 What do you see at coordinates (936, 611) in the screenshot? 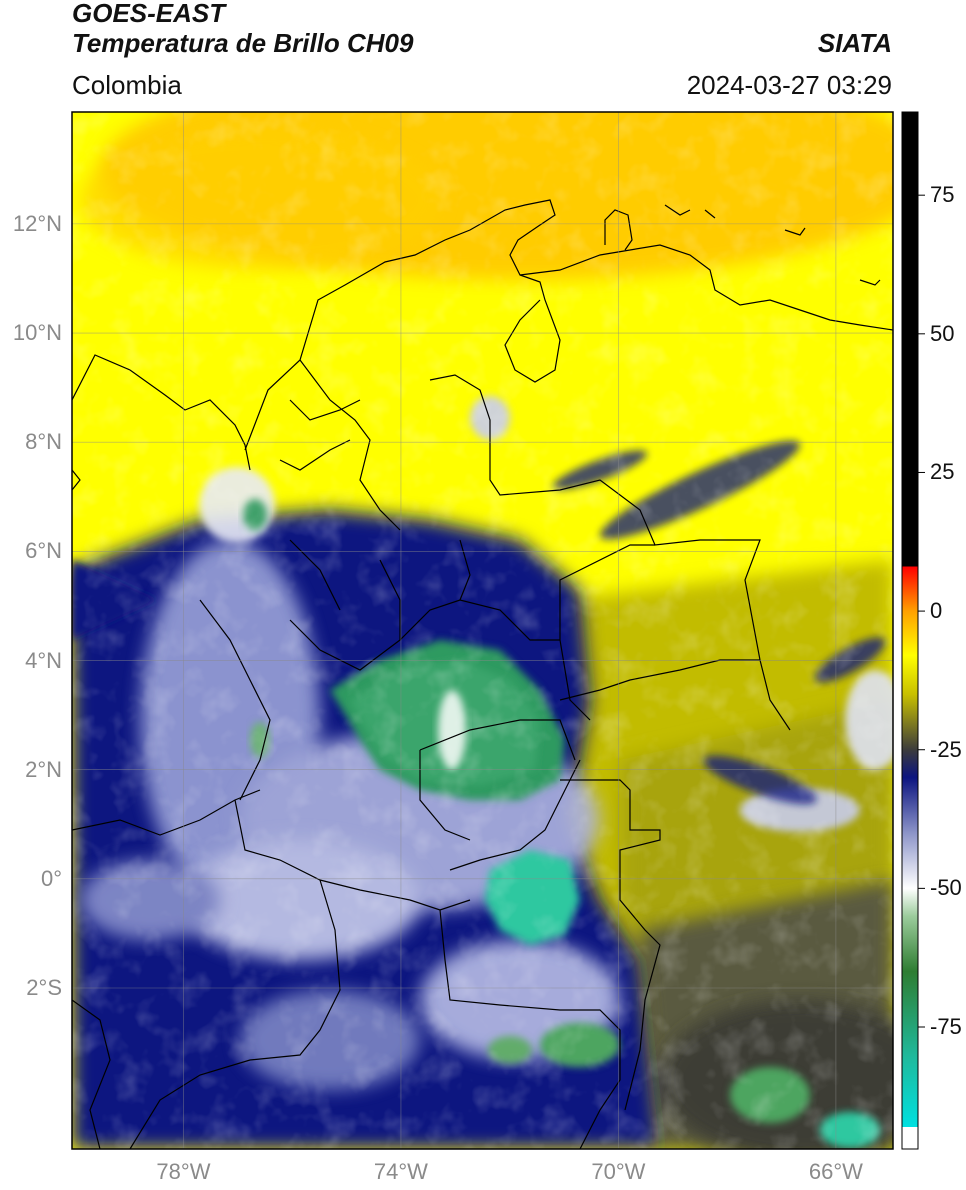
I see `colorbar-tick-label: 0` at bounding box center [936, 611].